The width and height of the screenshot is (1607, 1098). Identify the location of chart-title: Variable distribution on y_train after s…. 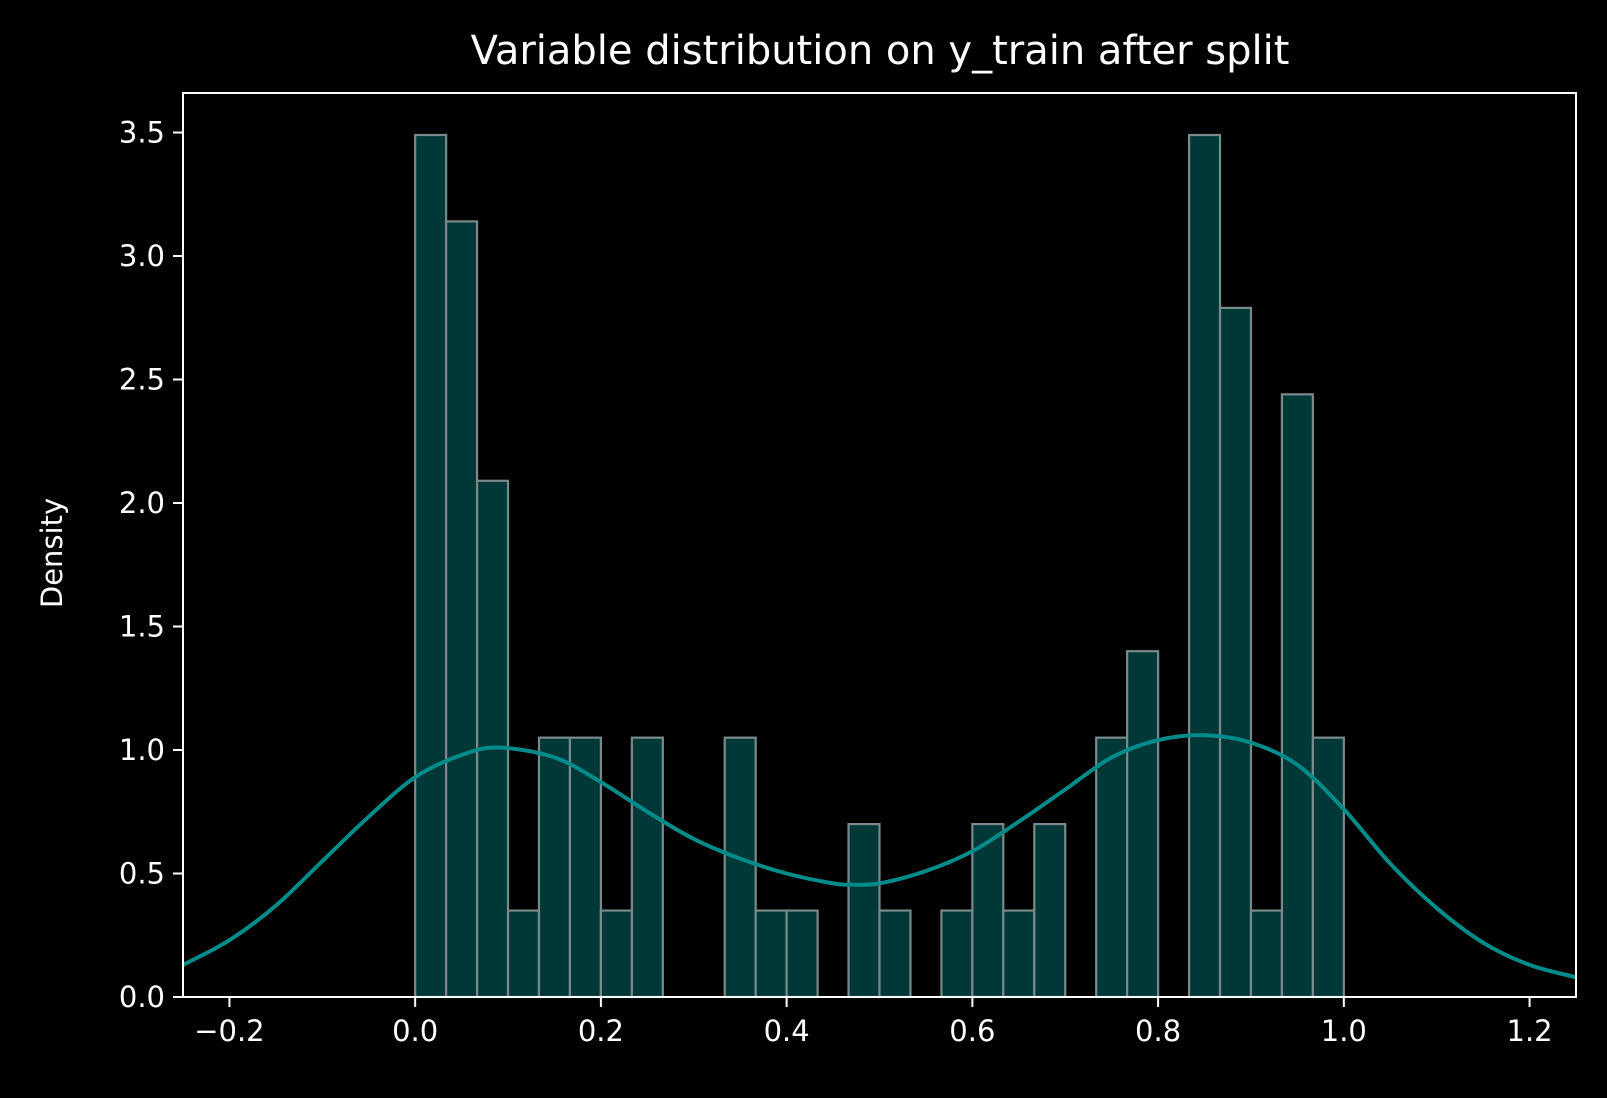
(880, 51).